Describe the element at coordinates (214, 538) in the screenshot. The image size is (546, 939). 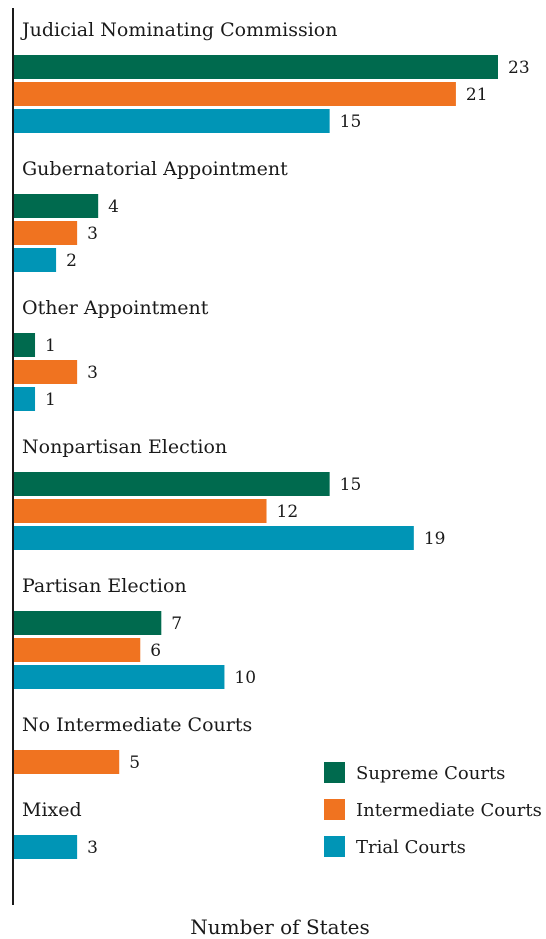
I see `bar-nonpartisan-election-trial-courts` at that location.